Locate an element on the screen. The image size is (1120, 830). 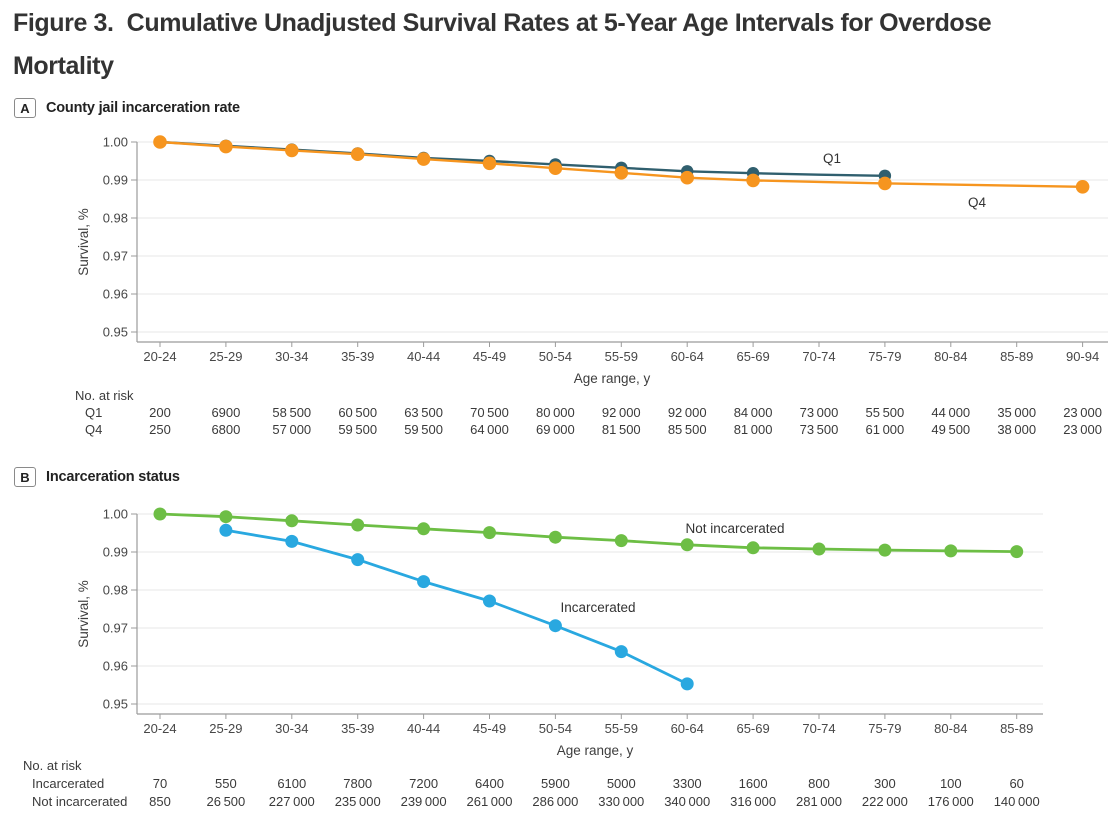
risk-value: 286 000 is located at coordinates (555, 801).